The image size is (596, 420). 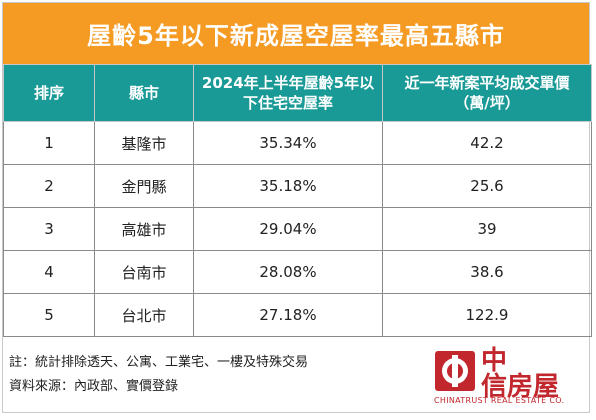 What do you see at coordinates (455, 371) in the screenshot?
I see `chinatrust-logo-icon` at bounding box center [455, 371].